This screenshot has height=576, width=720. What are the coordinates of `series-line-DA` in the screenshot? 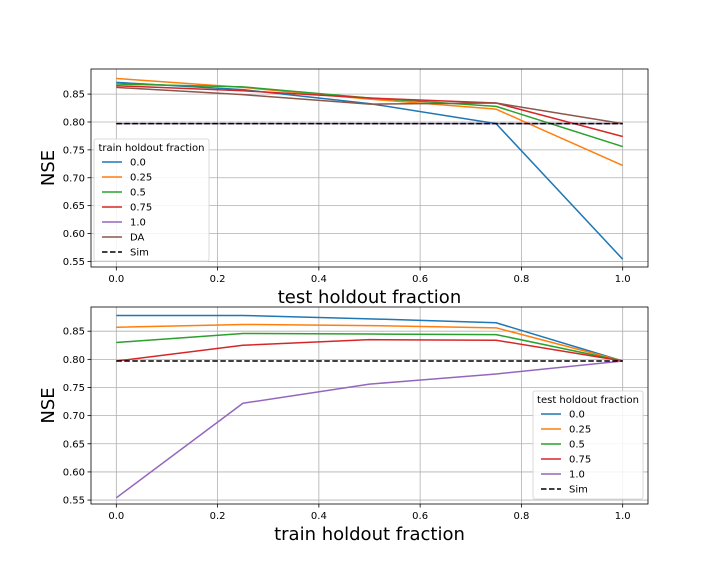 It's located at (369, 105).